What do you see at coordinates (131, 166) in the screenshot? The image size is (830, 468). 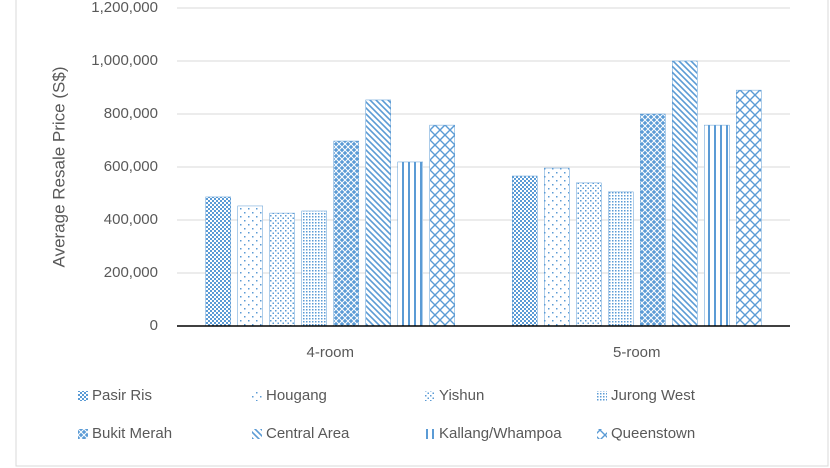 I see `y-tick-label: 600,000` at bounding box center [131, 166].